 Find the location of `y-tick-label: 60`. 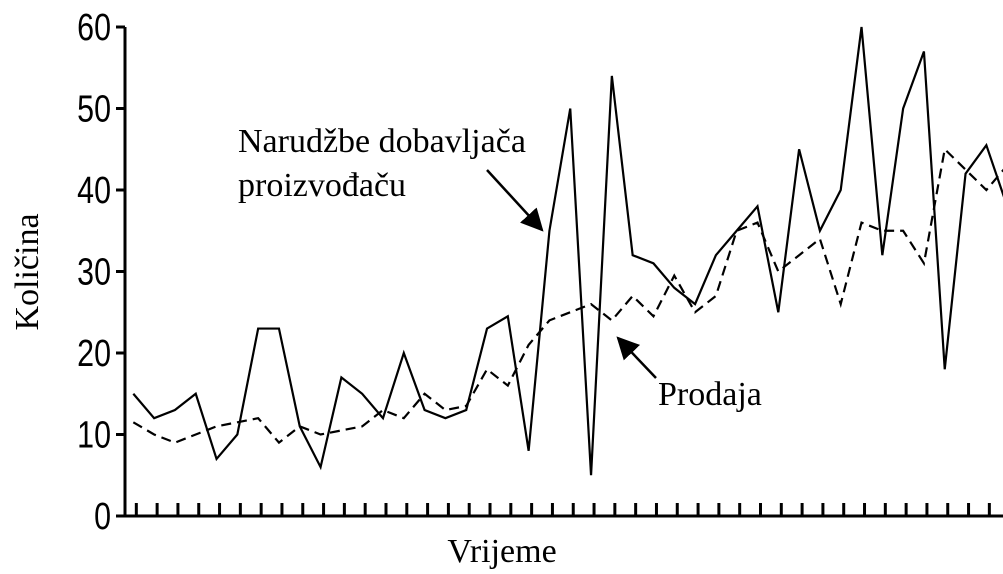

y-tick-label: 60 is located at coordinates (94, 28).